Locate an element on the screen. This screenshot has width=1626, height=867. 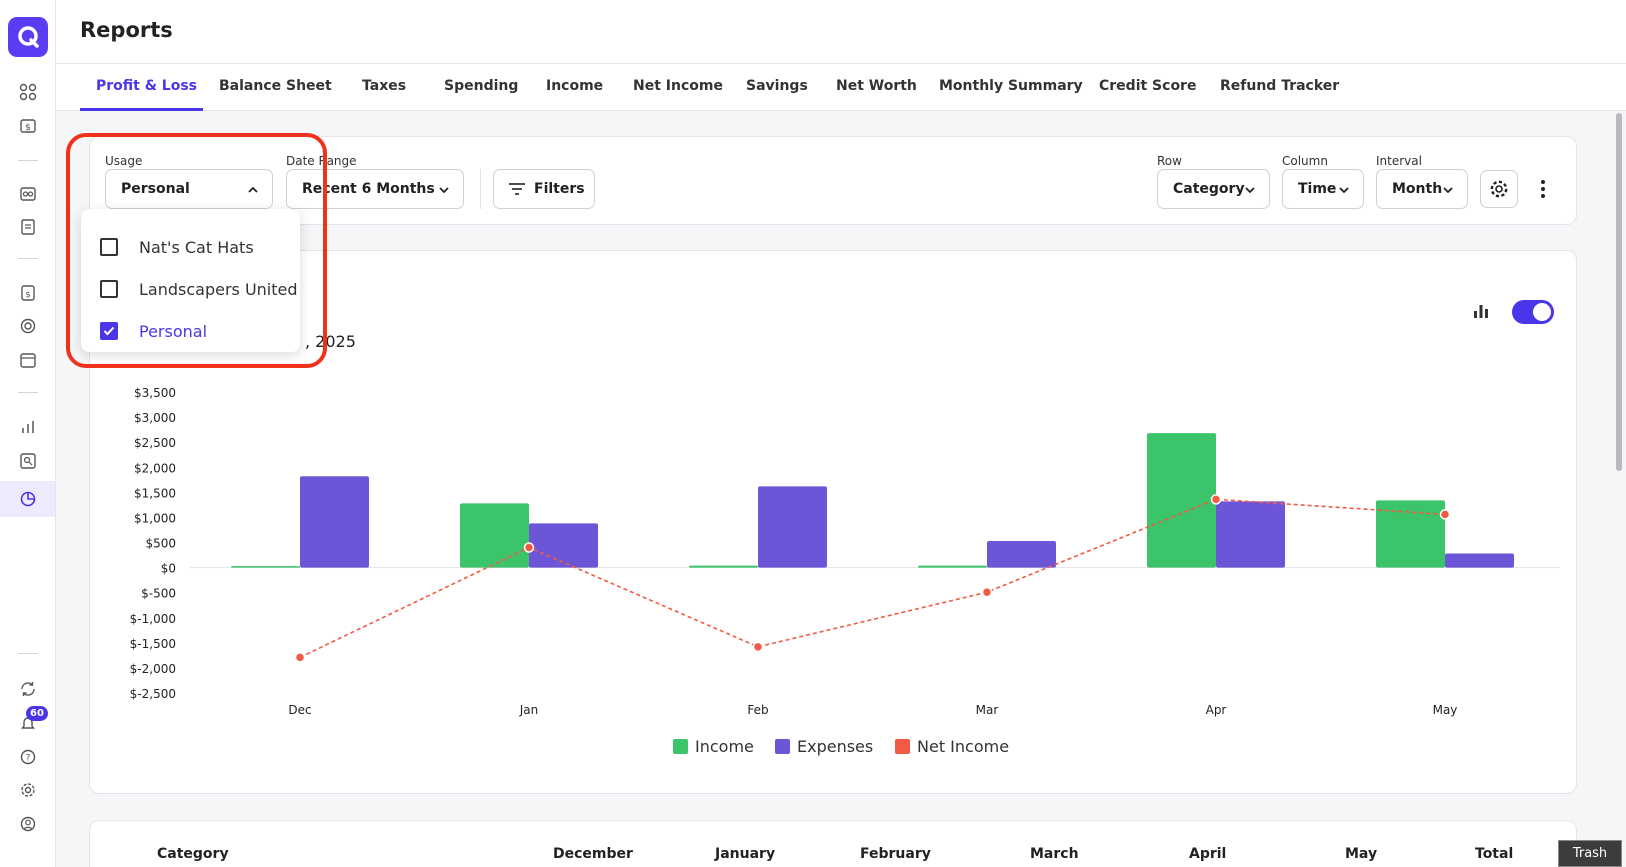
tab-net-income: Net Income is located at coordinates (678, 86).